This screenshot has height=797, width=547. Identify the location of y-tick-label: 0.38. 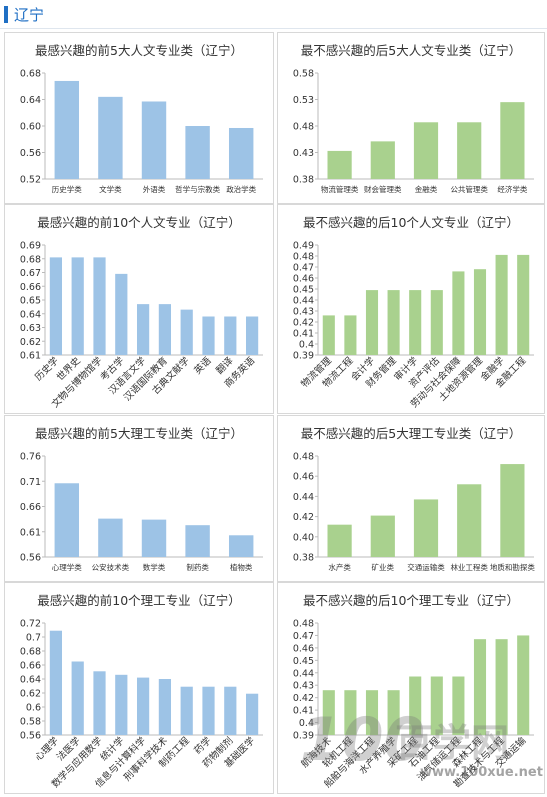
(303, 180).